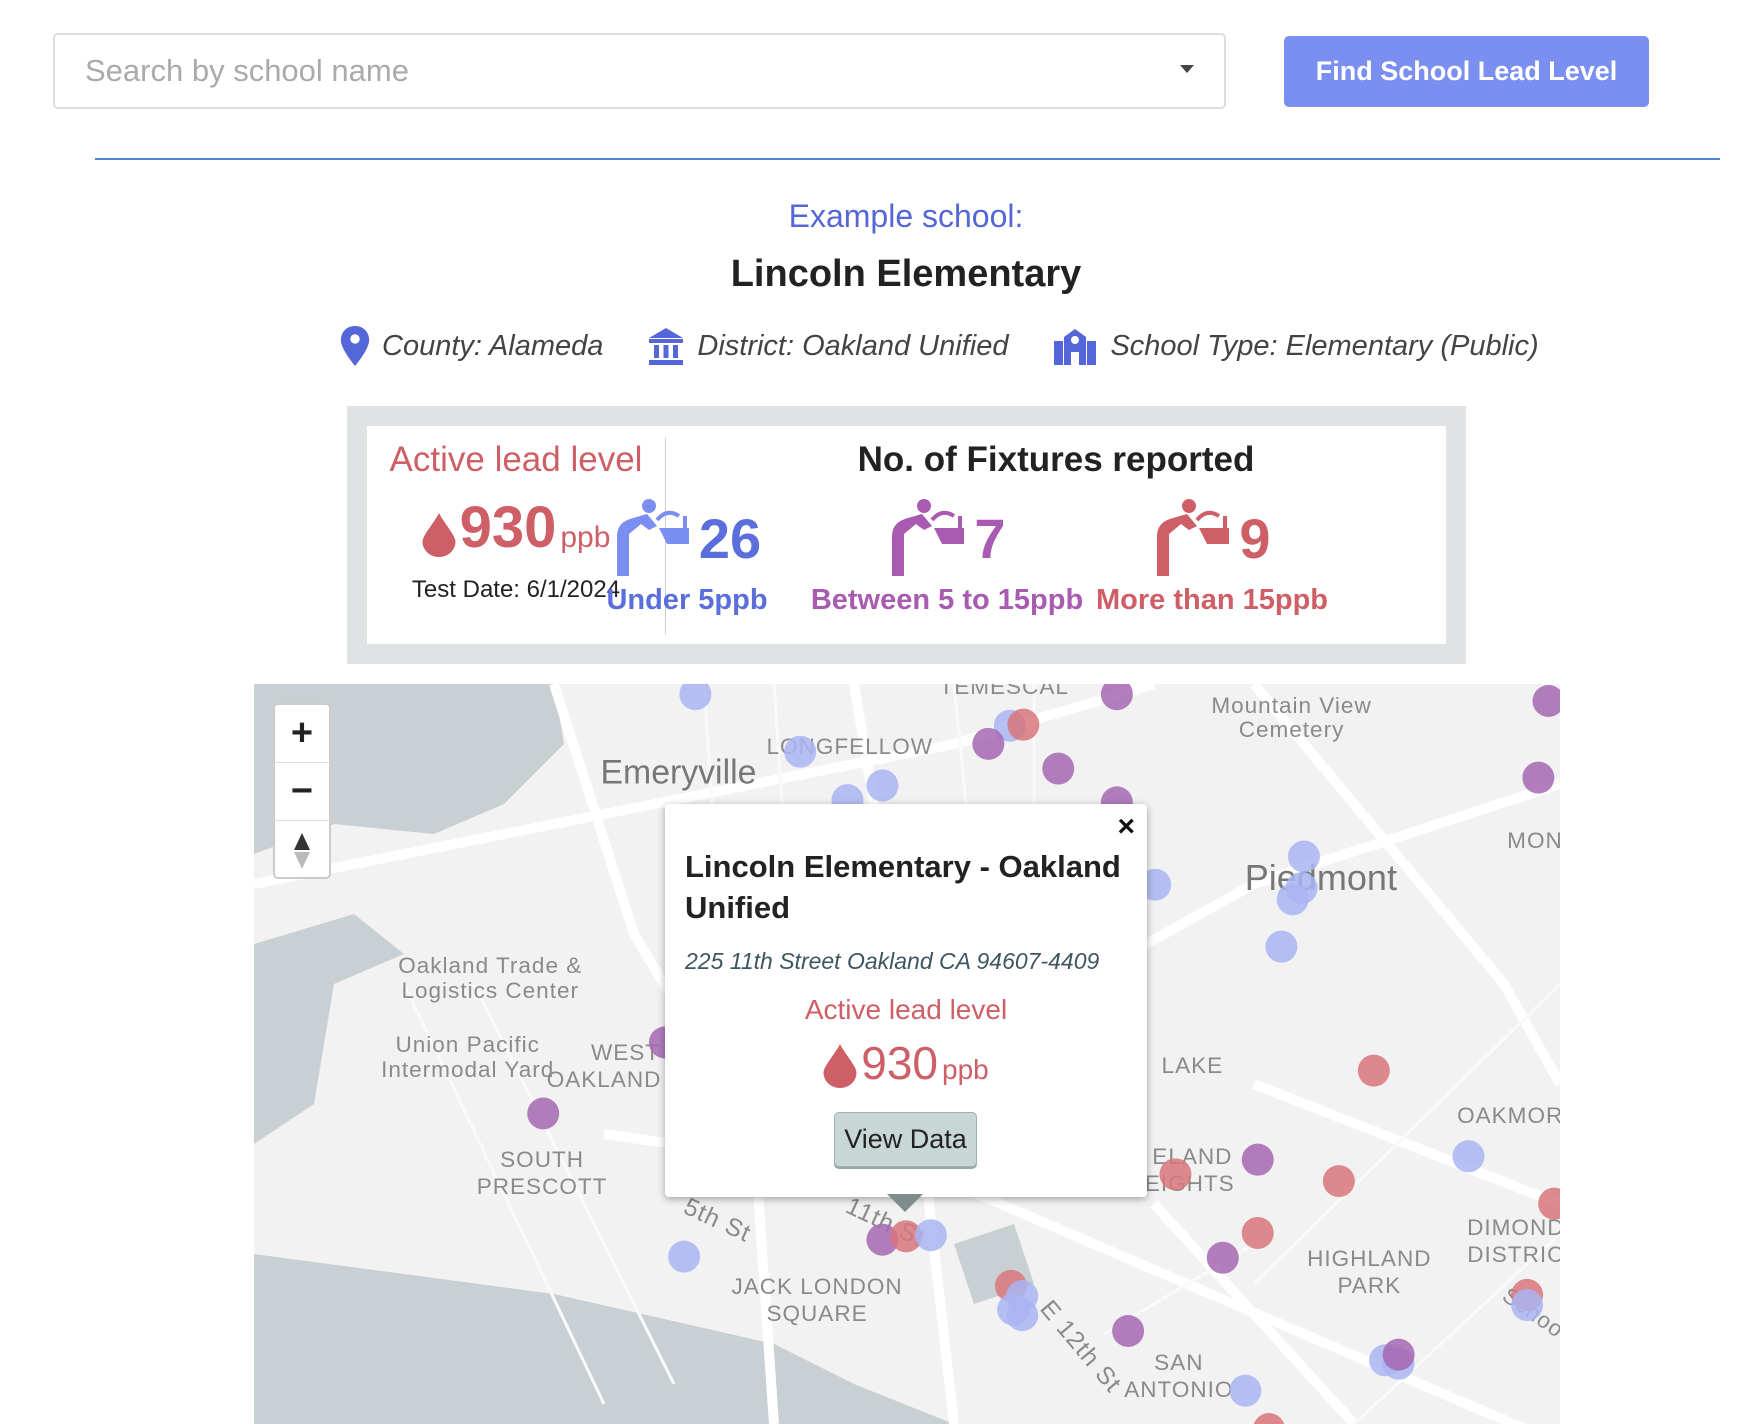 Image resolution: width=1758 pixels, height=1424 pixels. Describe the element at coordinates (1255, 538) in the screenshot. I see `fixture-count: 9` at that location.